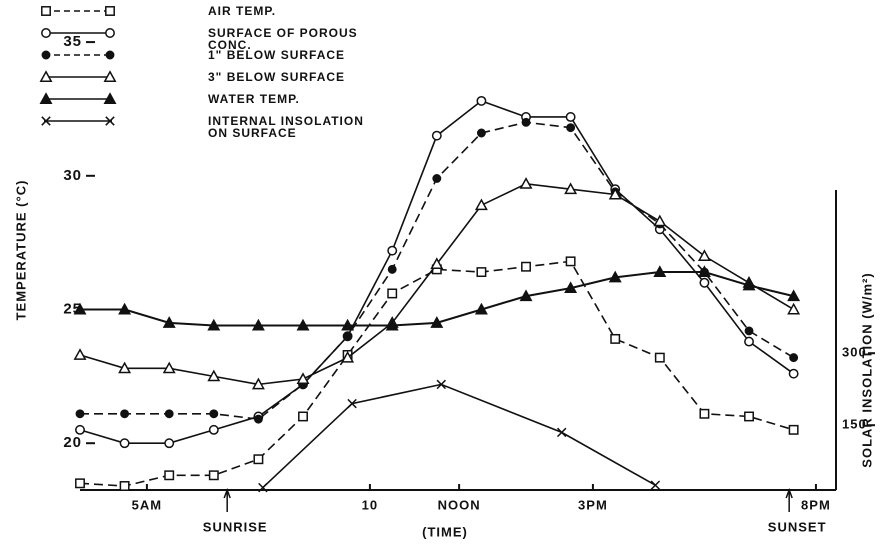 The image size is (886, 545). What do you see at coordinates (459, 504) in the screenshot?
I see `x-tick-label: NOON` at bounding box center [459, 504].